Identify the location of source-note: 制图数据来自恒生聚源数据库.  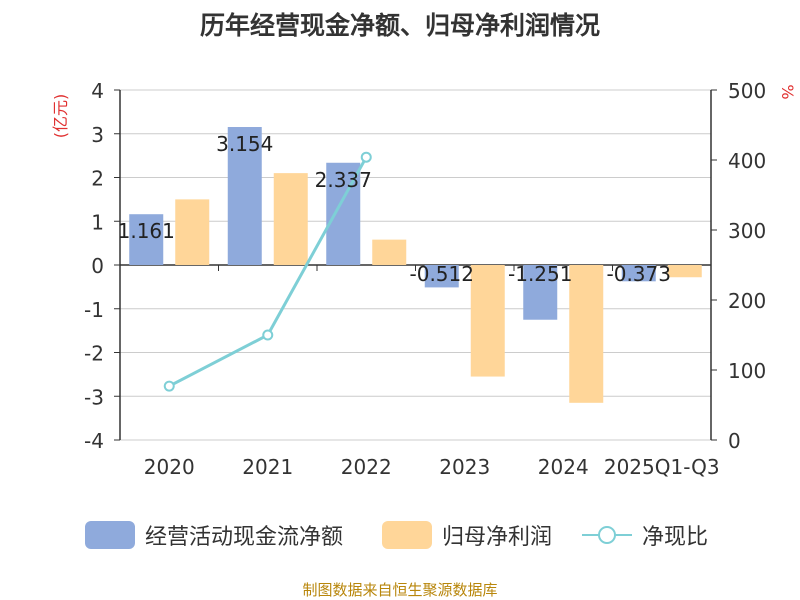
(400, 590).